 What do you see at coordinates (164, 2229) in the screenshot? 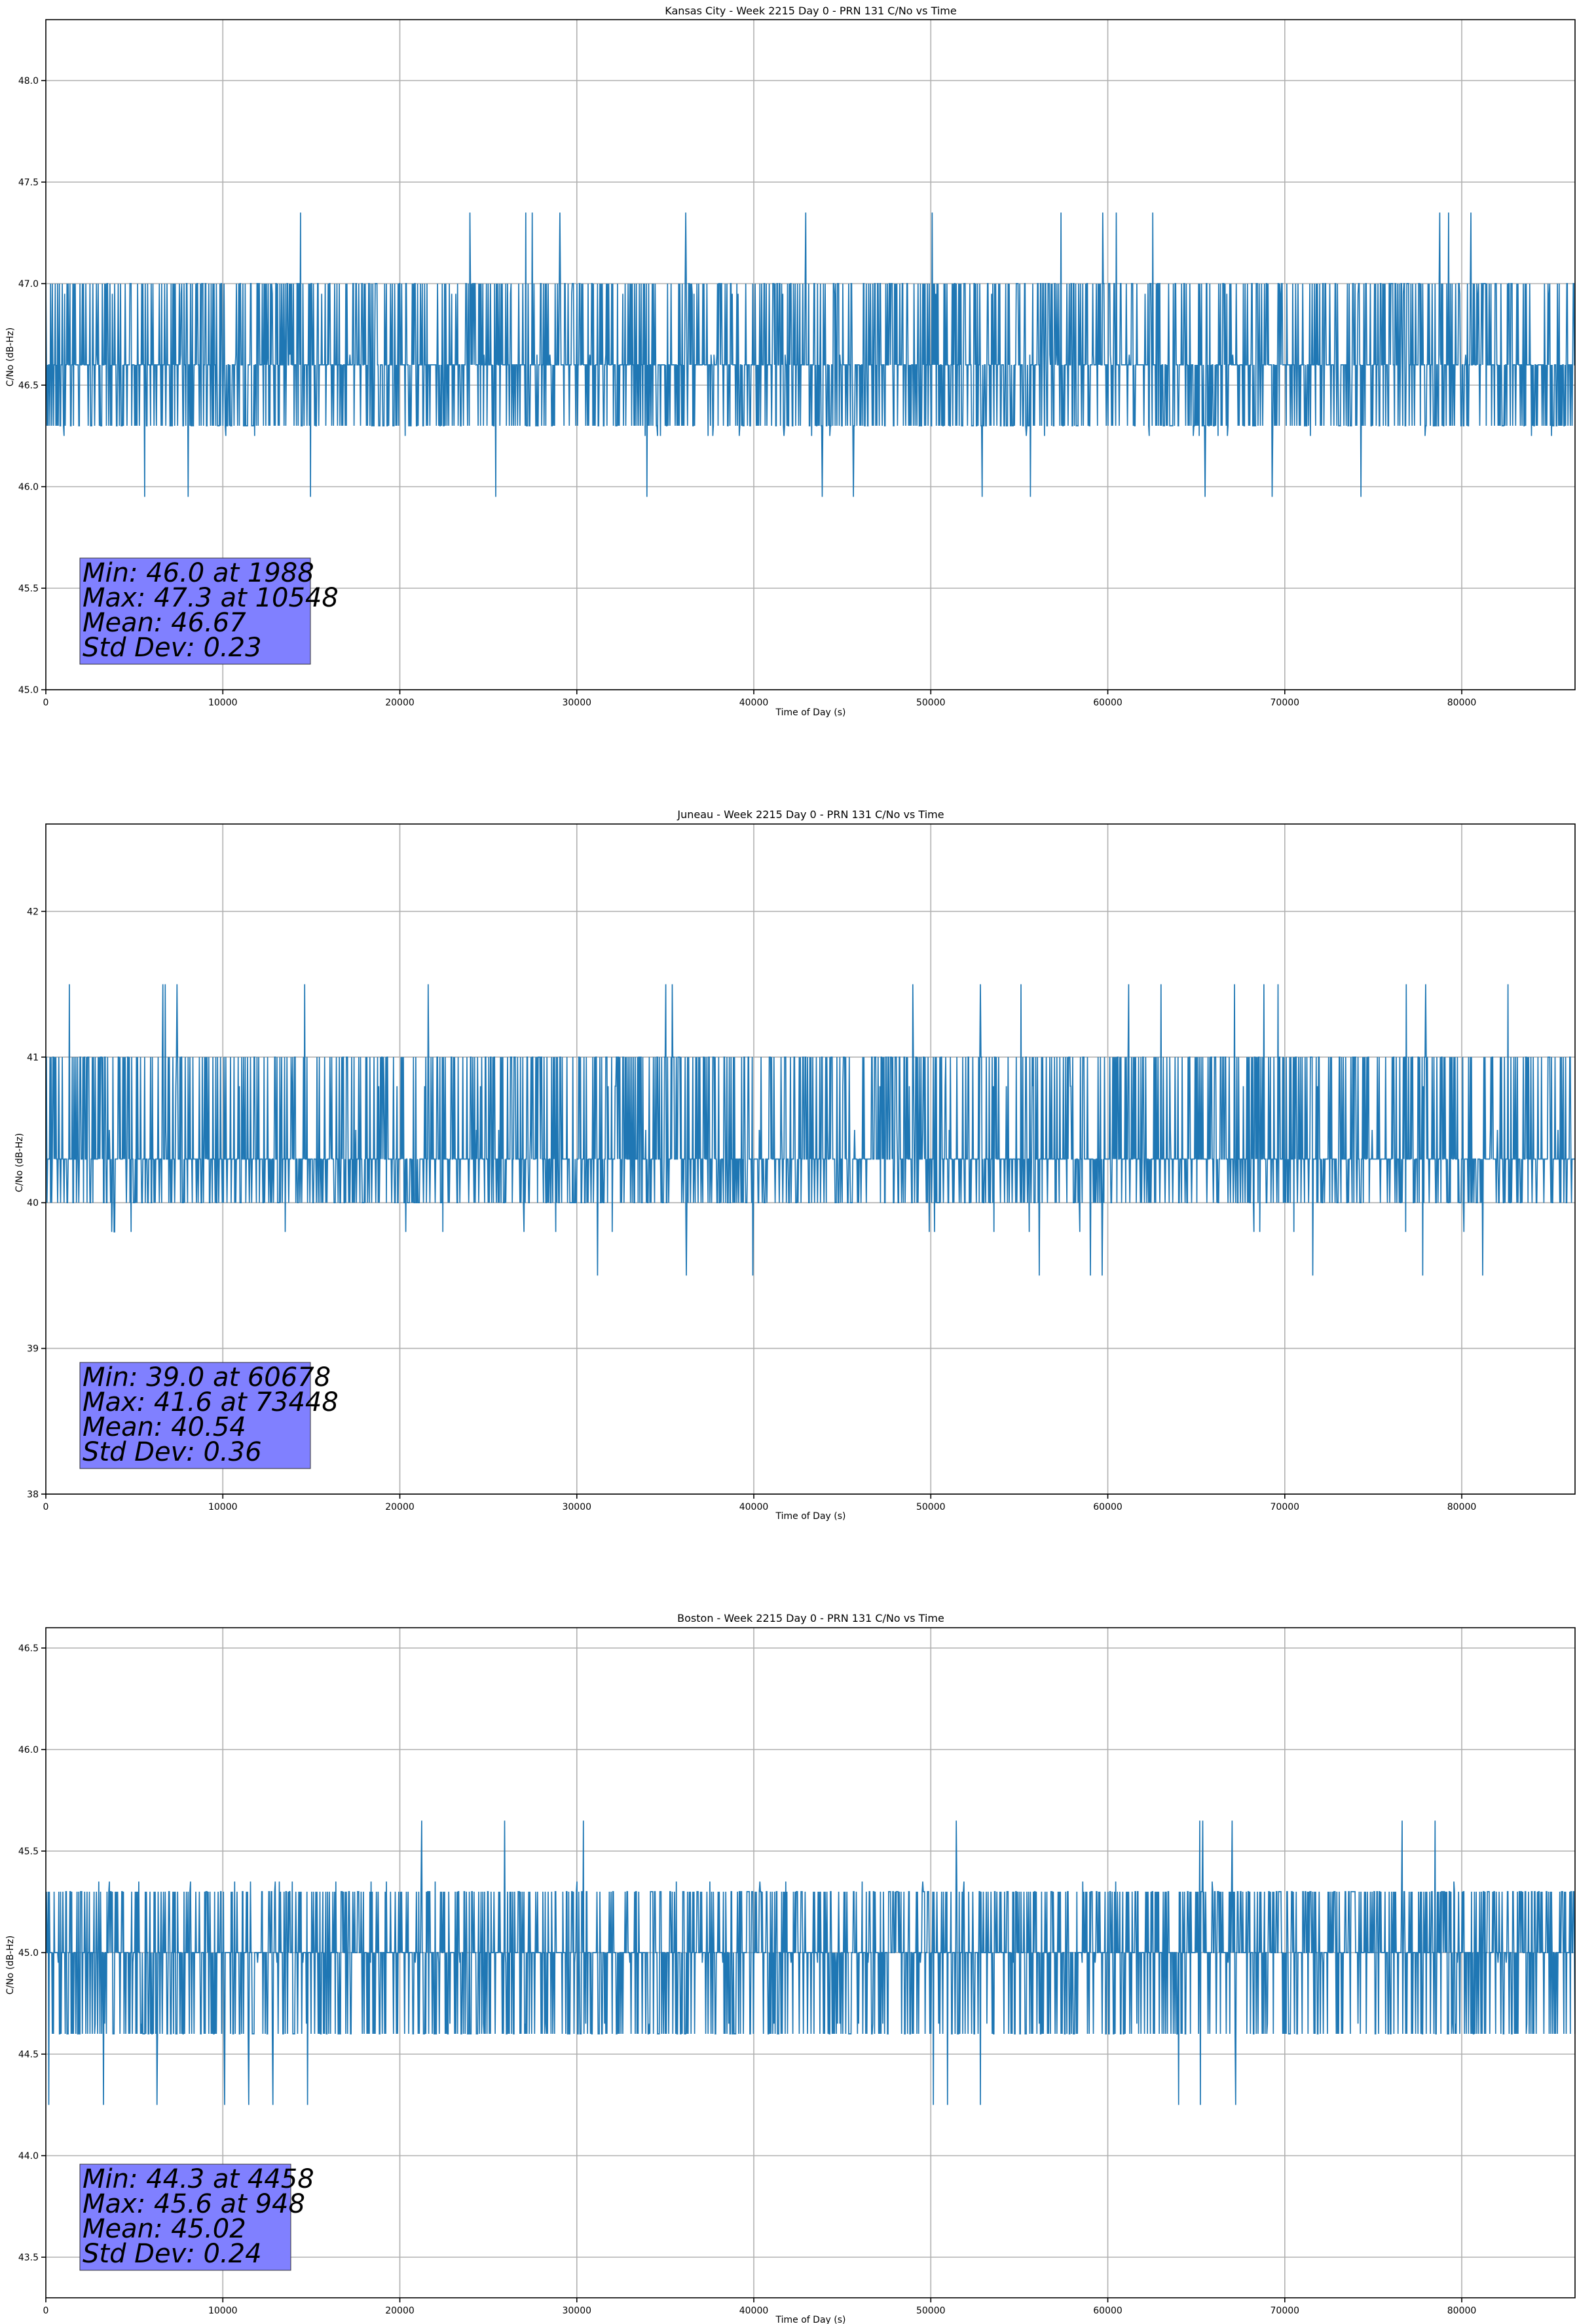
I see `stats-mean: Mean: 45.02` at bounding box center [164, 2229].